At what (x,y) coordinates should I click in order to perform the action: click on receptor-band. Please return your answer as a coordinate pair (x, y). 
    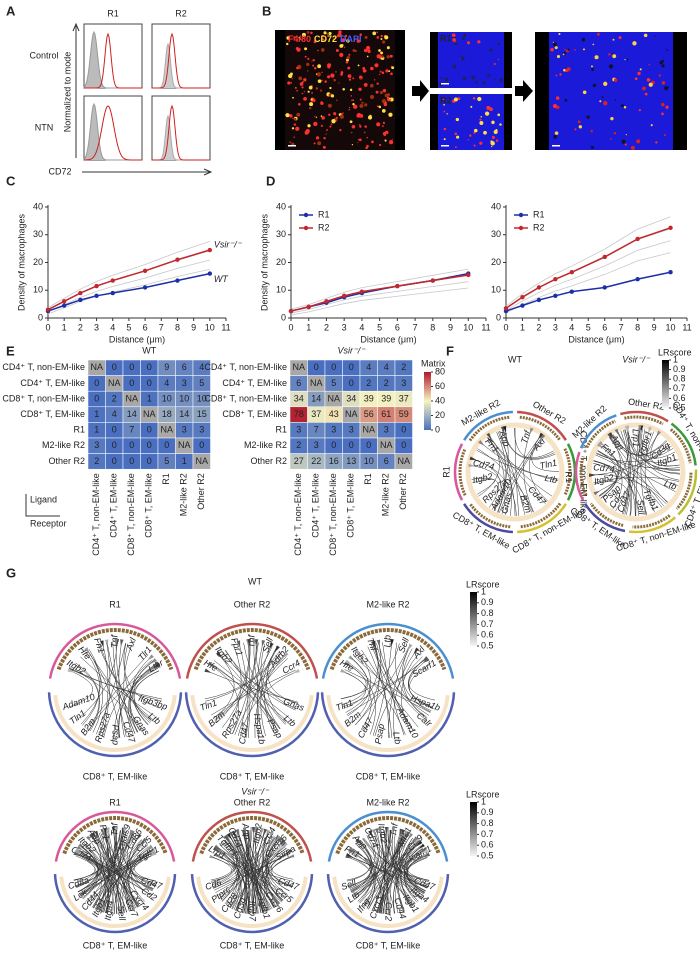
    Looking at the image, I should click on (252, 724).